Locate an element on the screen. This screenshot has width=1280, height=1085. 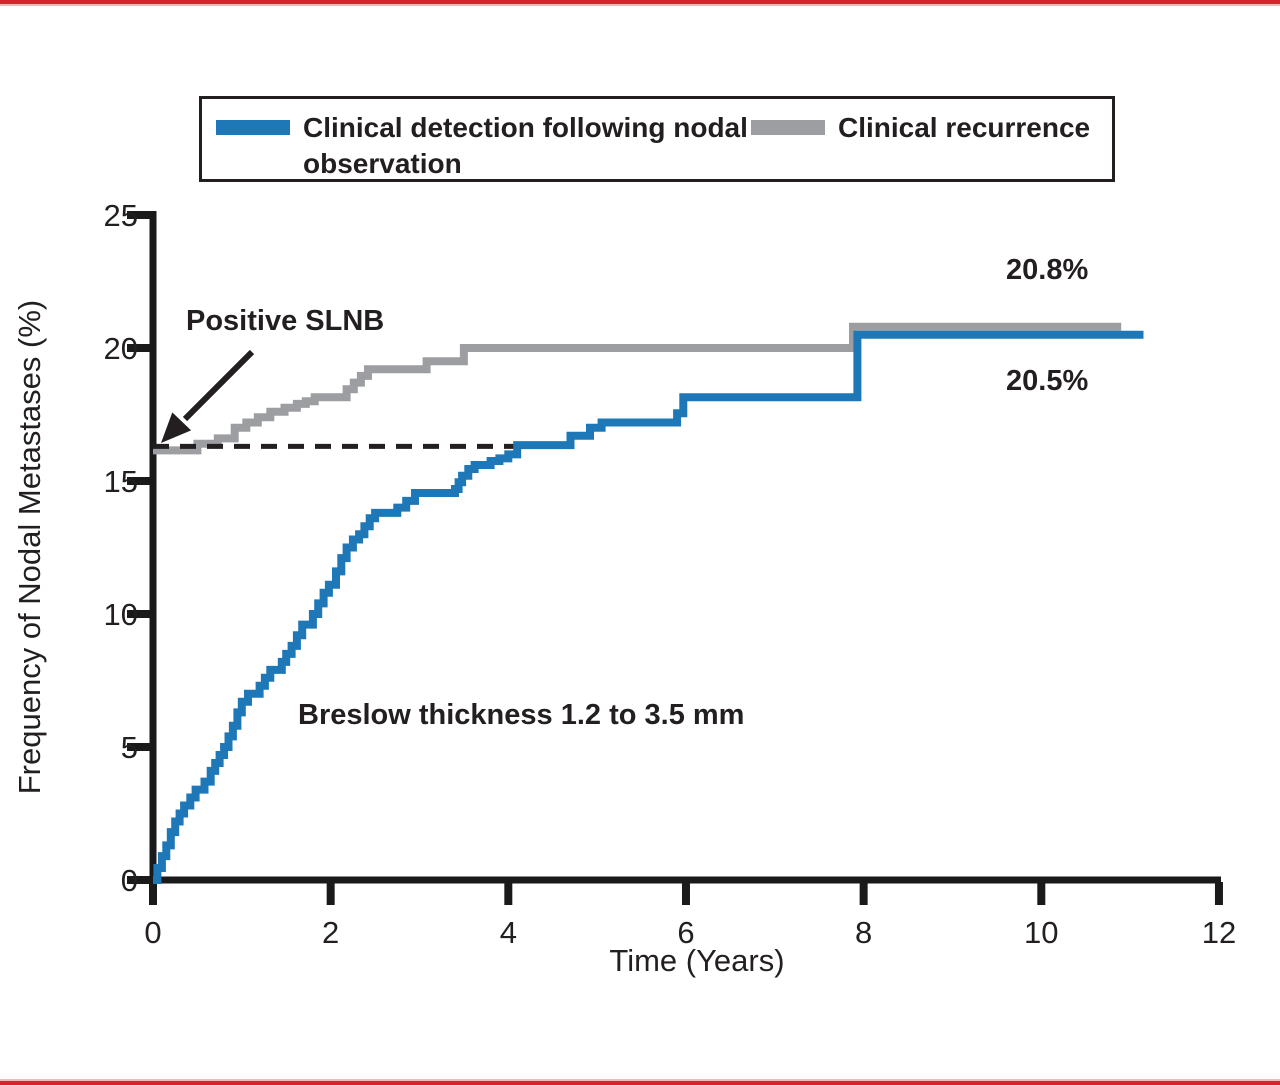
x-tick-label: 12 is located at coordinates (1219, 932).